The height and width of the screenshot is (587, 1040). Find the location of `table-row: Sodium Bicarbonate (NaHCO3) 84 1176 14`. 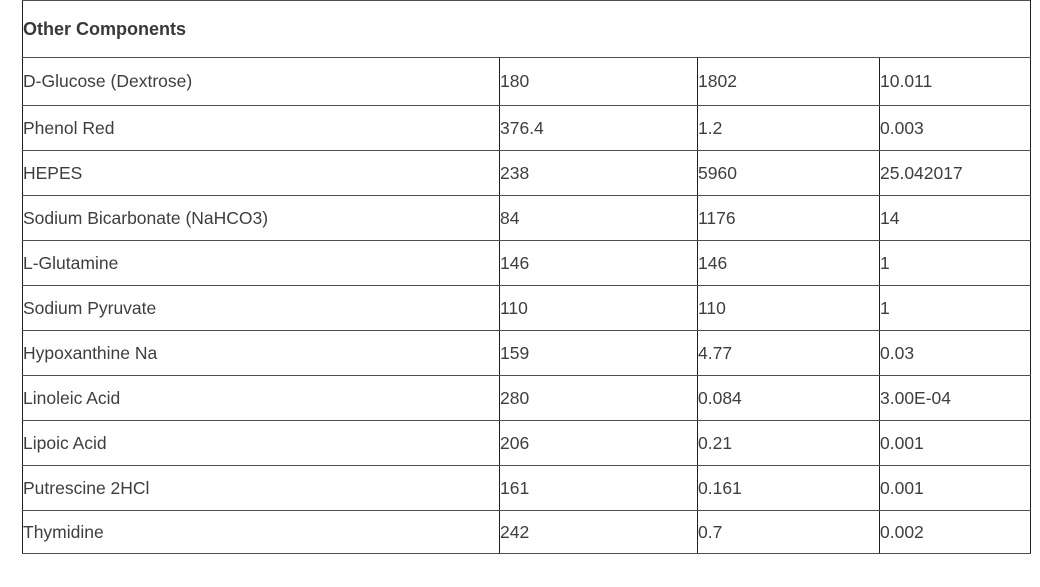

table-row: Sodium Bicarbonate (NaHCO3) 84 1176 14 is located at coordinates (527, 218).